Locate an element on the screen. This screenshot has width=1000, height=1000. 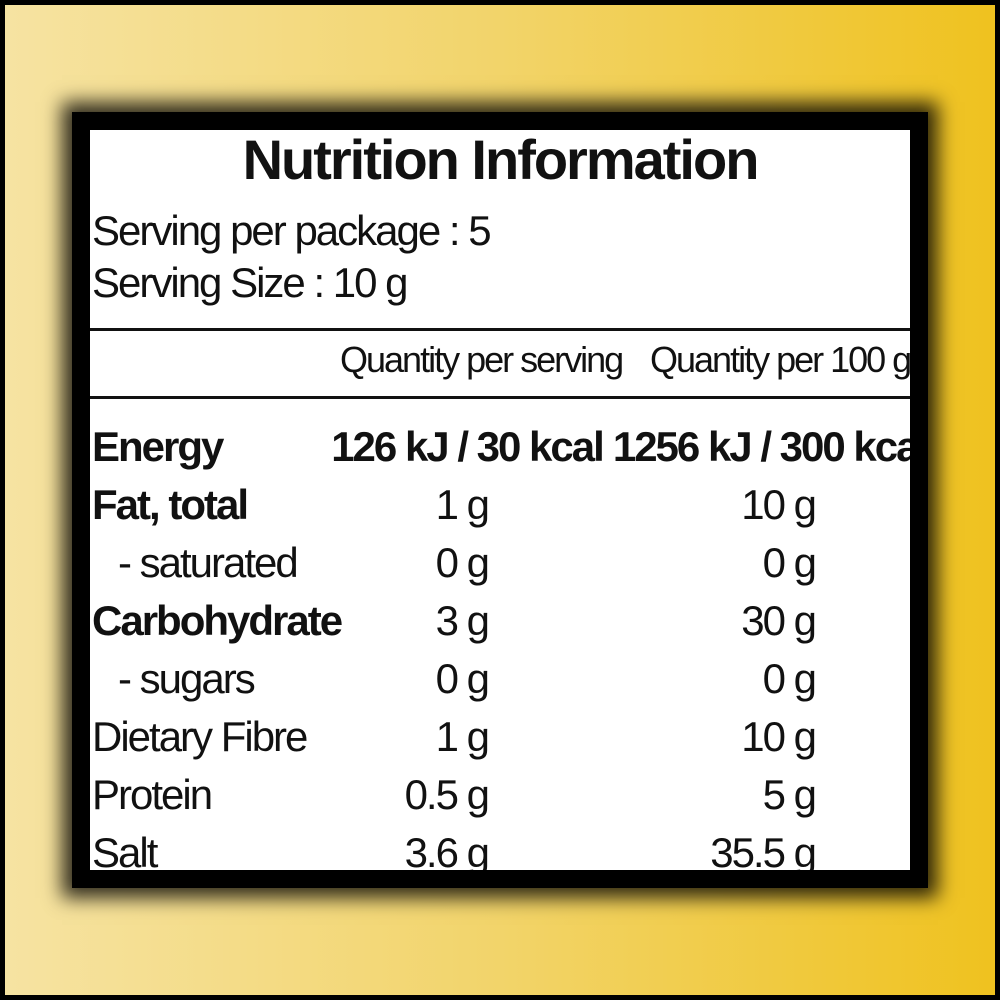
cell-per-100g: 35.5 g is located at coordinates (763, 850).